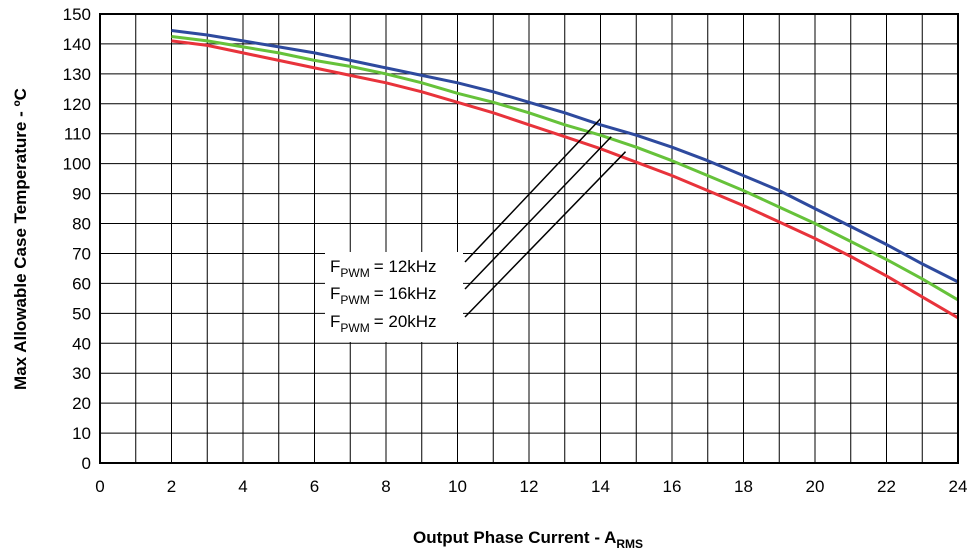  Describe the element at coordinates (77, 104) in the screenshot. I see `y-tick-label: 120` at that location.